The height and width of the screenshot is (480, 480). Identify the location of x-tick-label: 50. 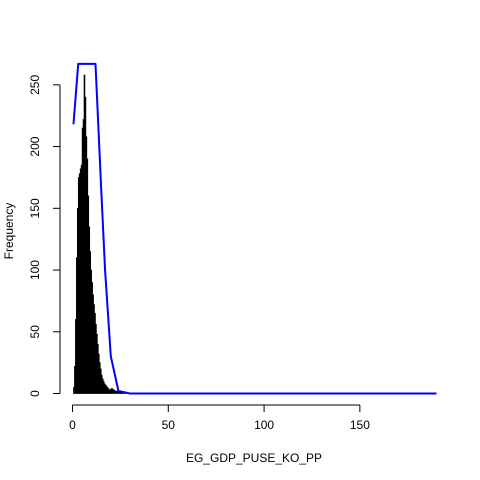
(169, 425).